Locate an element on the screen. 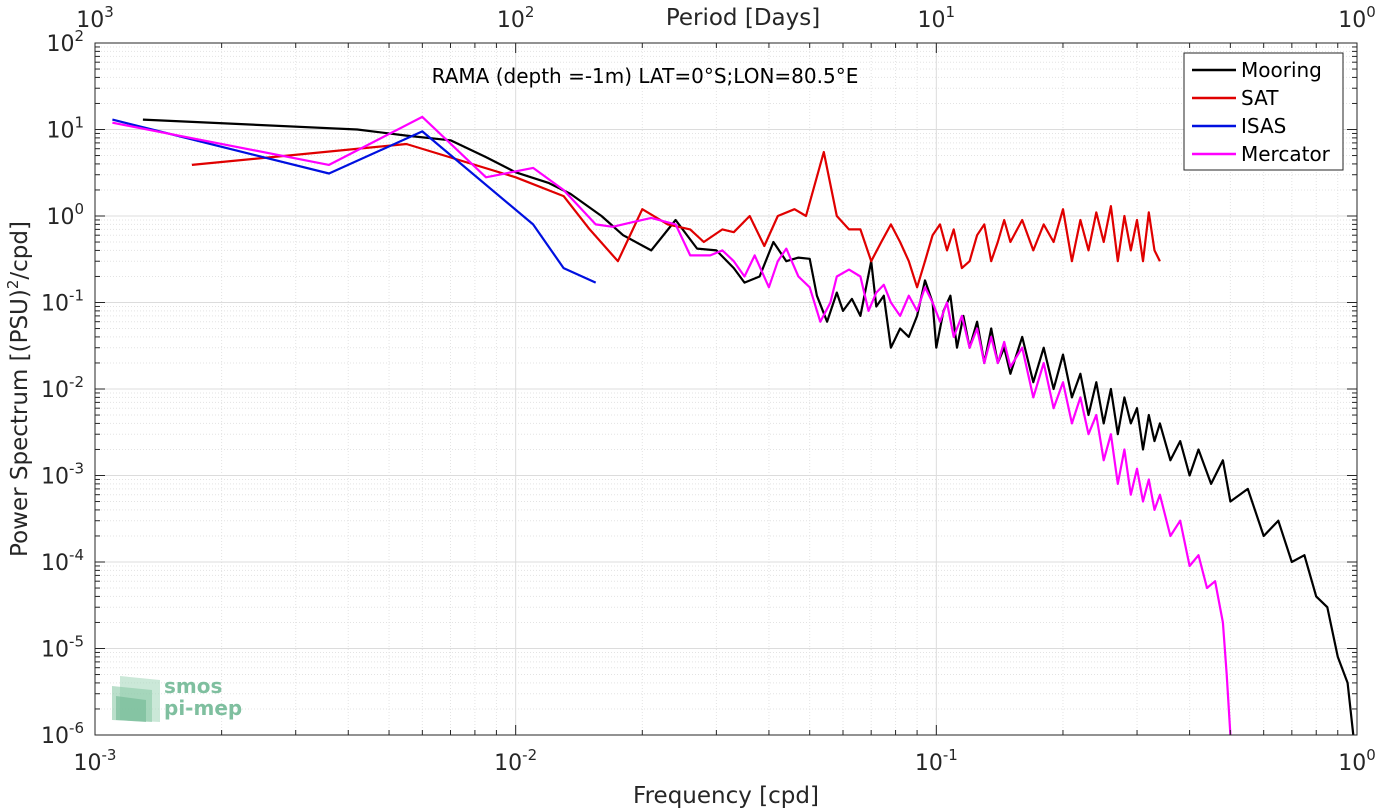 The height and width of the screenshot is (809, 1377). x-tick-label: 10⁻³ is located at coordinates (95, 761).